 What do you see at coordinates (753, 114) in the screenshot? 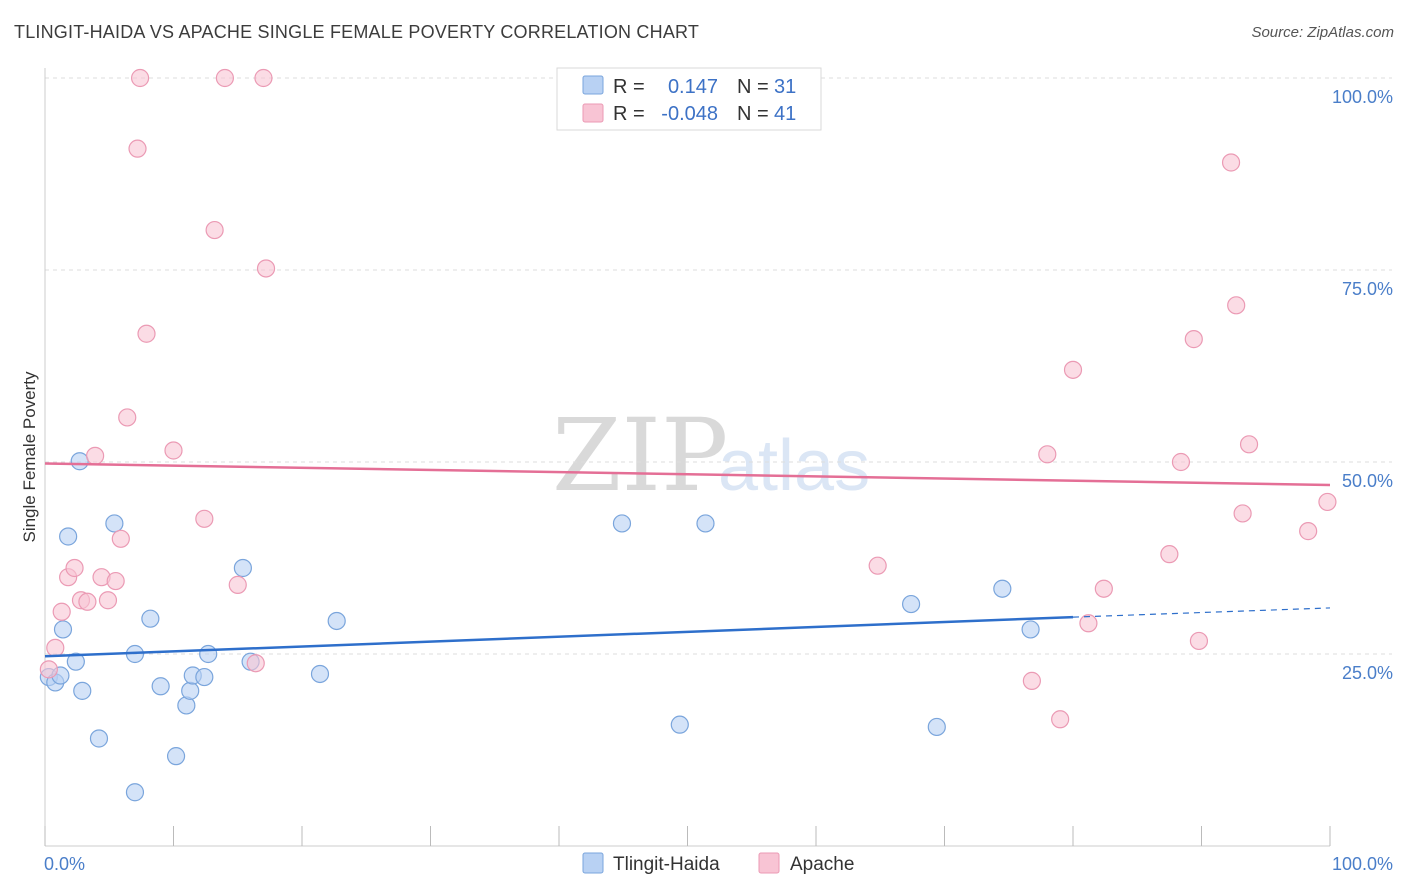
I see `legend-n-label-apache: N =` at bounding box center [753, 114].